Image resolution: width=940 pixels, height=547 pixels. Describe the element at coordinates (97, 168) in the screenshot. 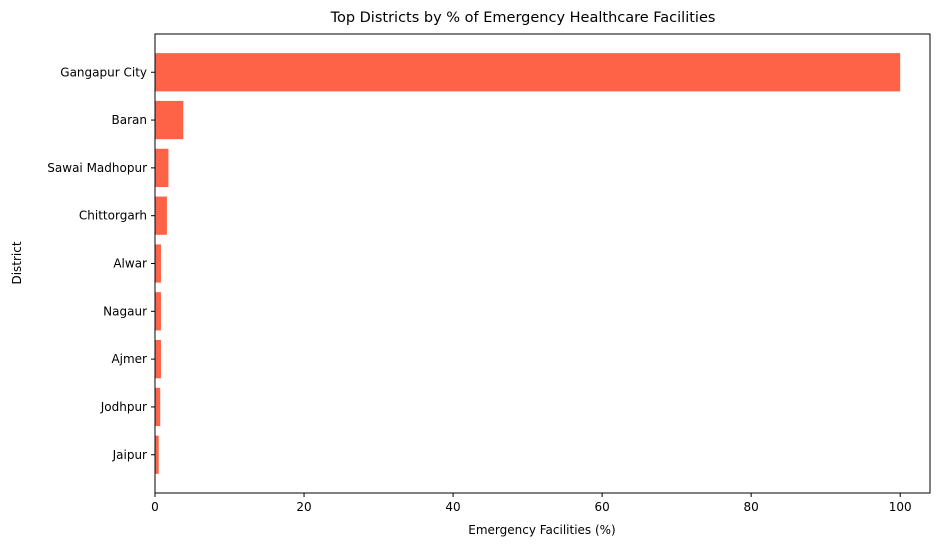

I see `y-tick-label: Sawai Madhopur` at that location.